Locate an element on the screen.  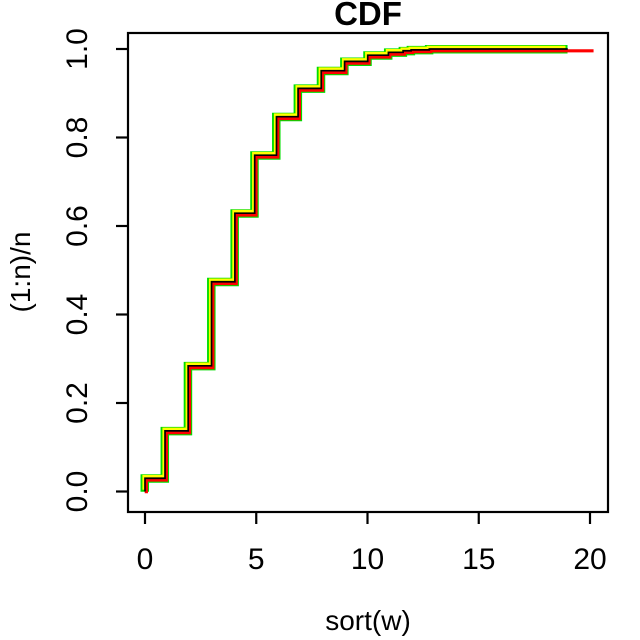
y-tick-label: 0.2 is located at coordinates (77, 403).